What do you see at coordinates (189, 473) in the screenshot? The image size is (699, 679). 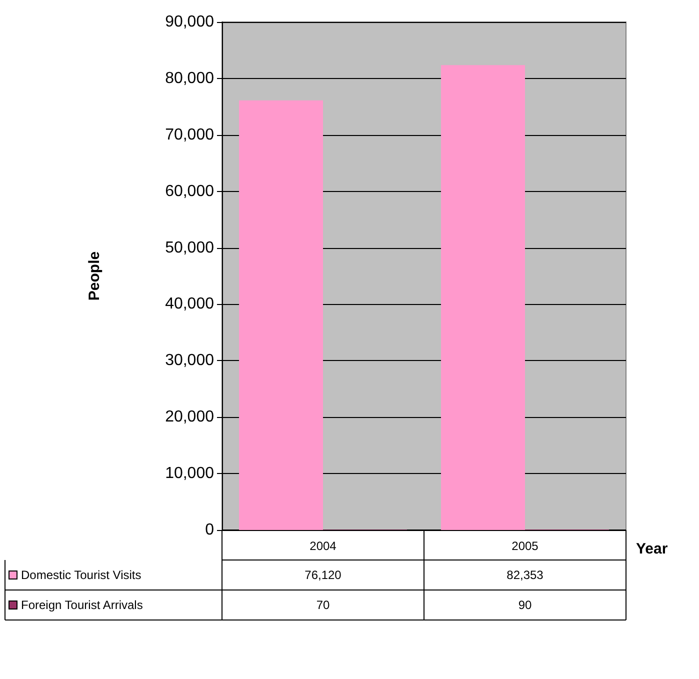 I see `y-tick-label: 10,000` at bounding box center [189, 473].